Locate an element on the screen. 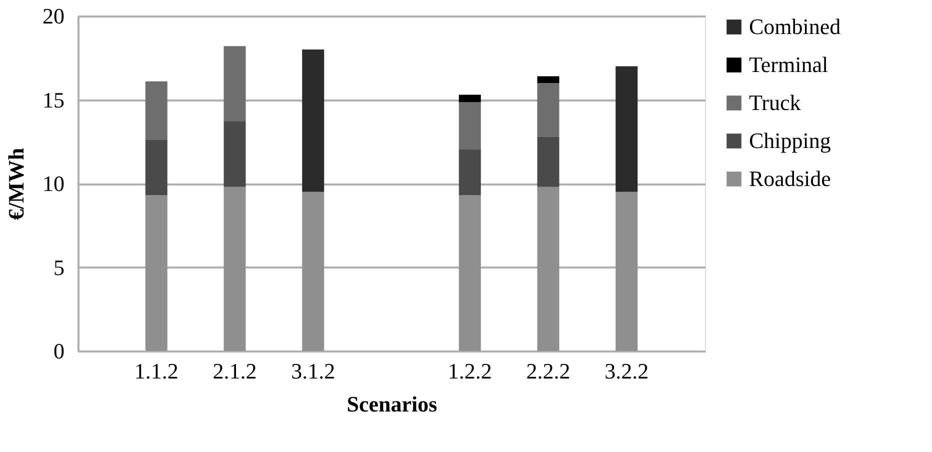 The height and width of the screenshot is (452, 932). x-axis-title: Scenarios is located at coordinates (392, 404).